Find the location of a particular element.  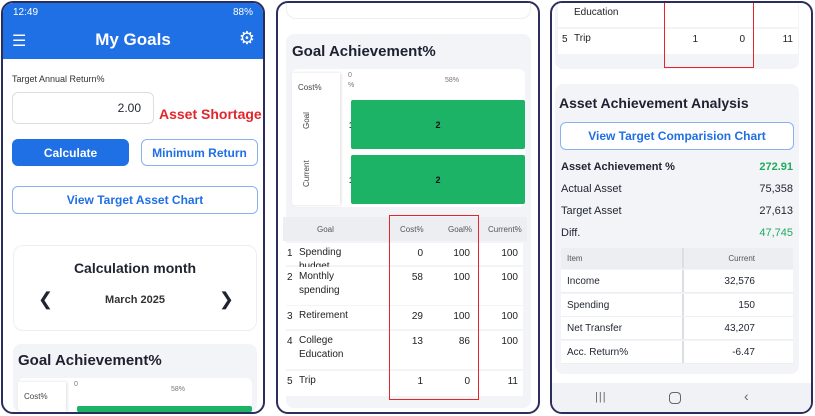

asset-table-header: Item Current is located at coordinates (677, 258).